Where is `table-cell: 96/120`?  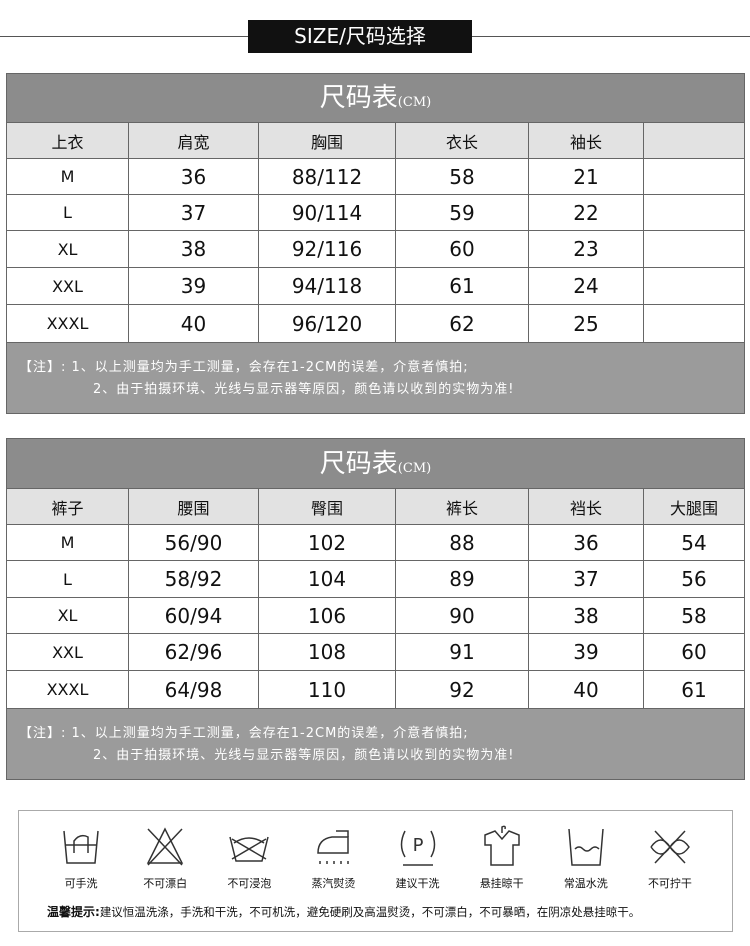
table-cell: 96/120 is located at coordinates (327, 323).